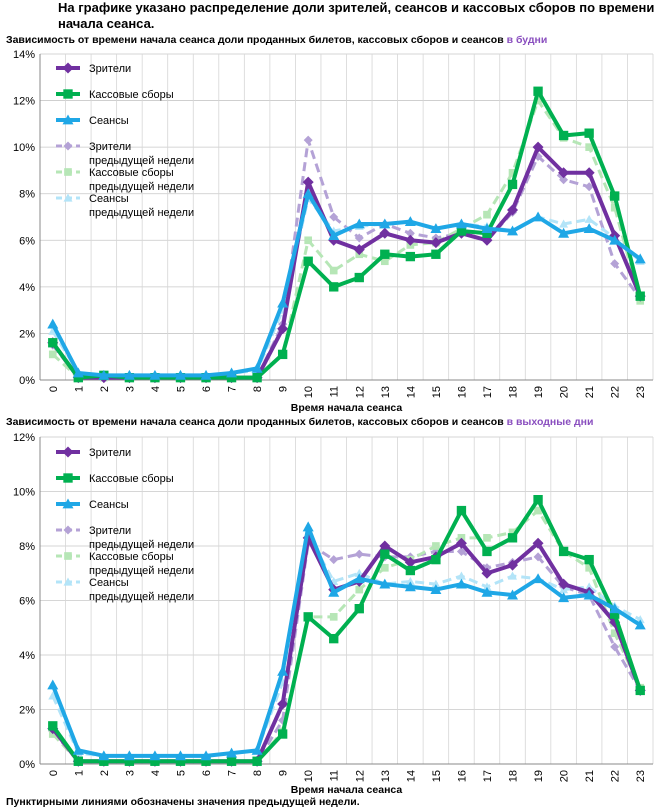 This screenshot has height=810, width=668. I want to click on weekend-x-tick-label: 14, so click(411, 776).